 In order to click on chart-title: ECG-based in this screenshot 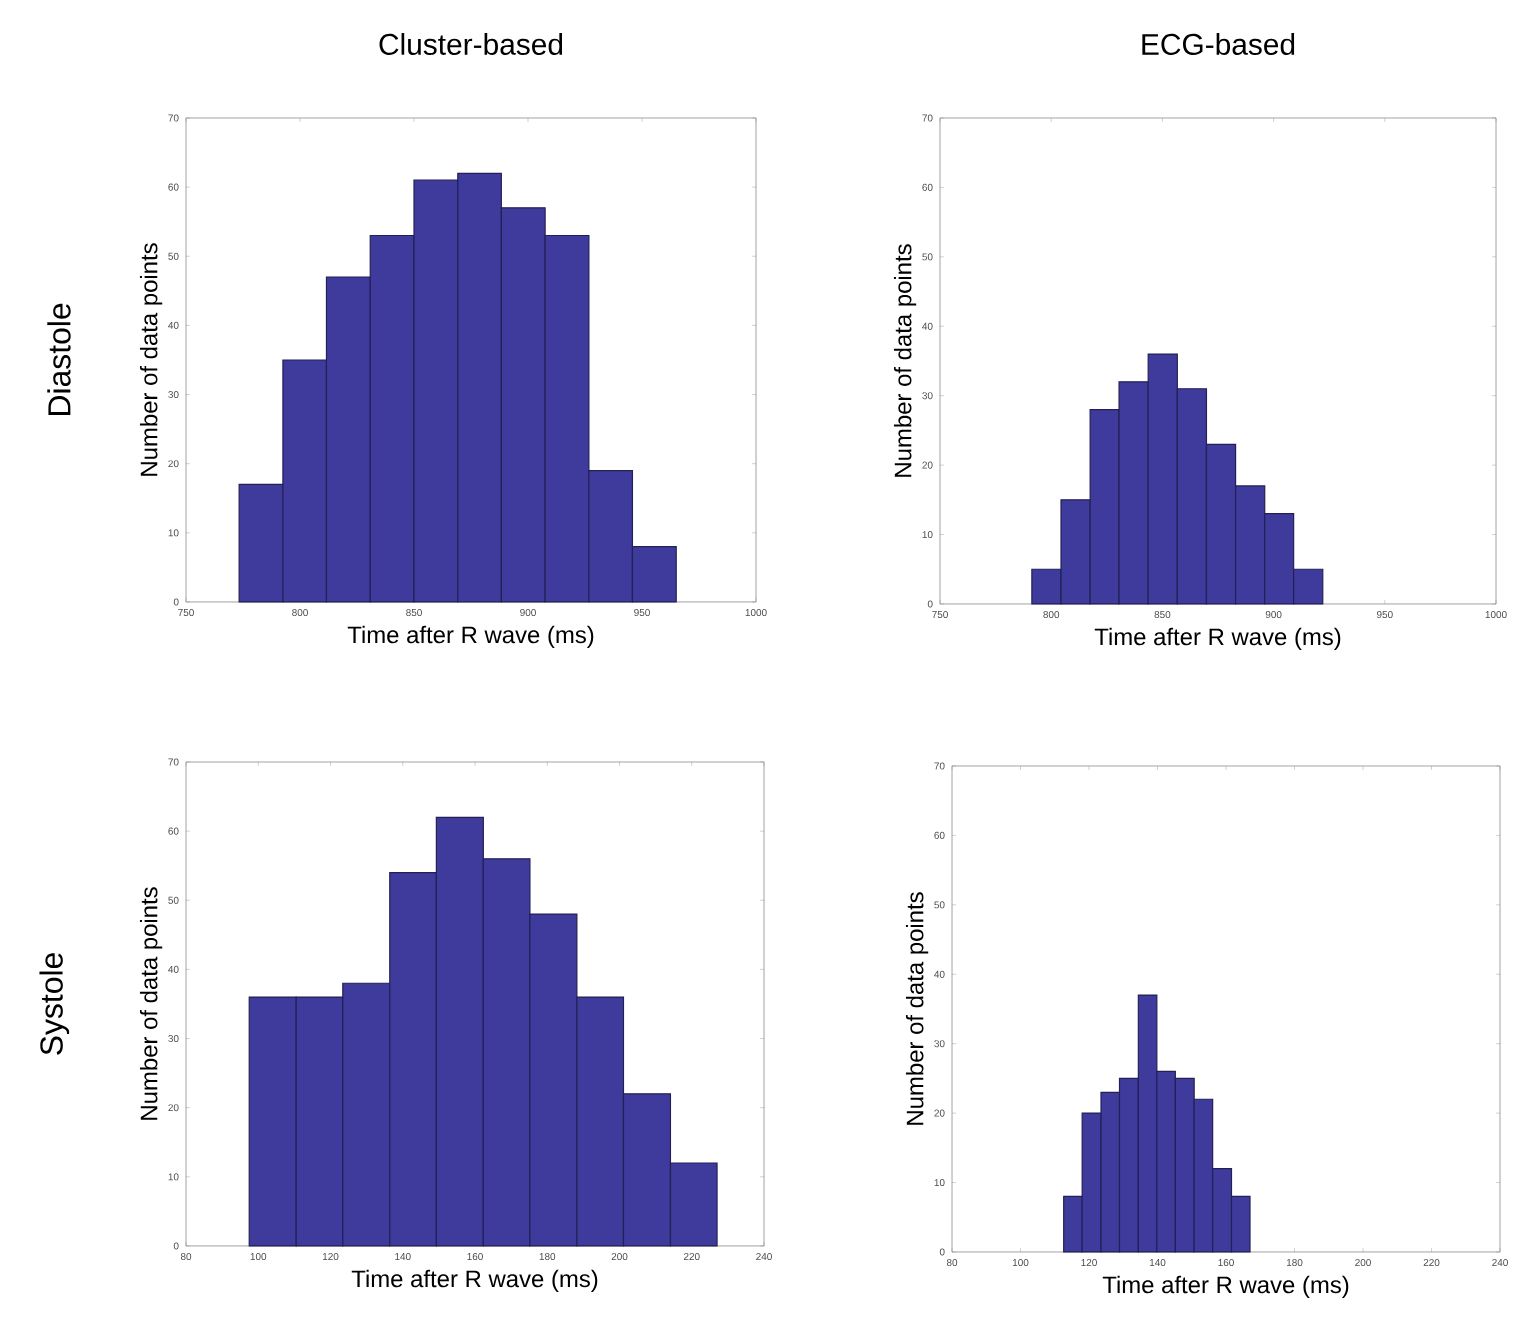, I will do `click(1218, 44)`.